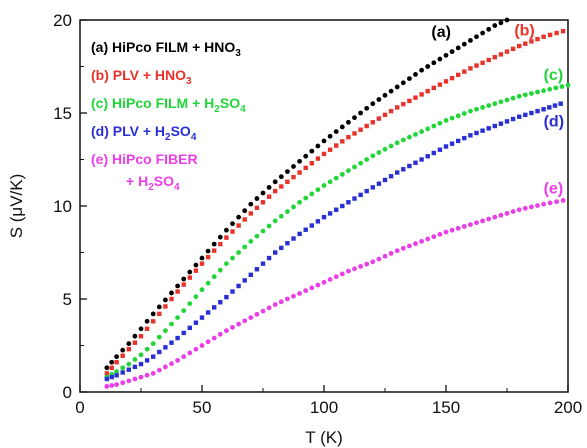 This screenshot has width=587, height=448. Describe the element at coordinates (324, 407) in the screenshot. I see `x-tick-label: 100` at that location.